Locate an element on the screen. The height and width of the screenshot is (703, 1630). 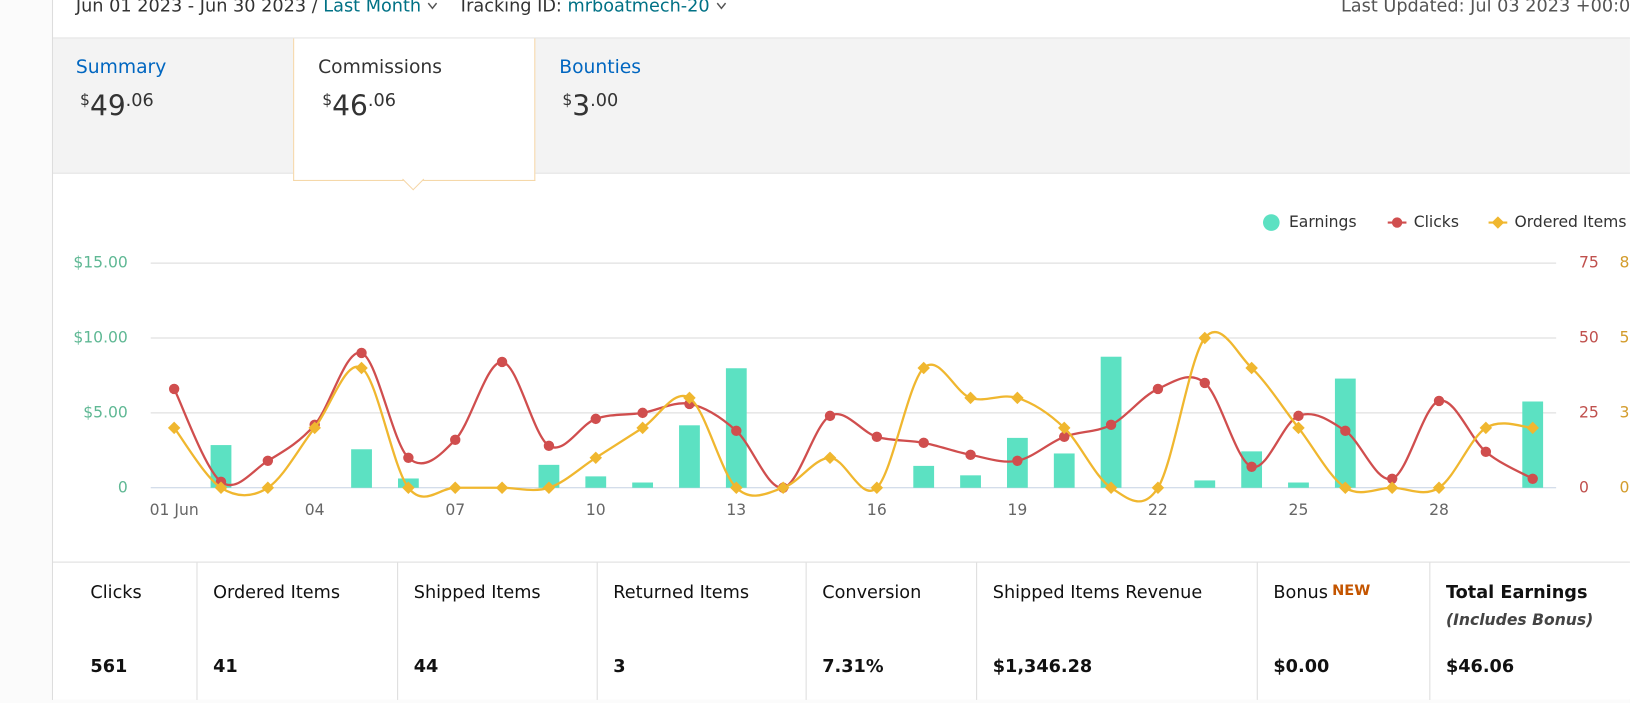
stat-value: 41 is located at coordinates (225, 667).